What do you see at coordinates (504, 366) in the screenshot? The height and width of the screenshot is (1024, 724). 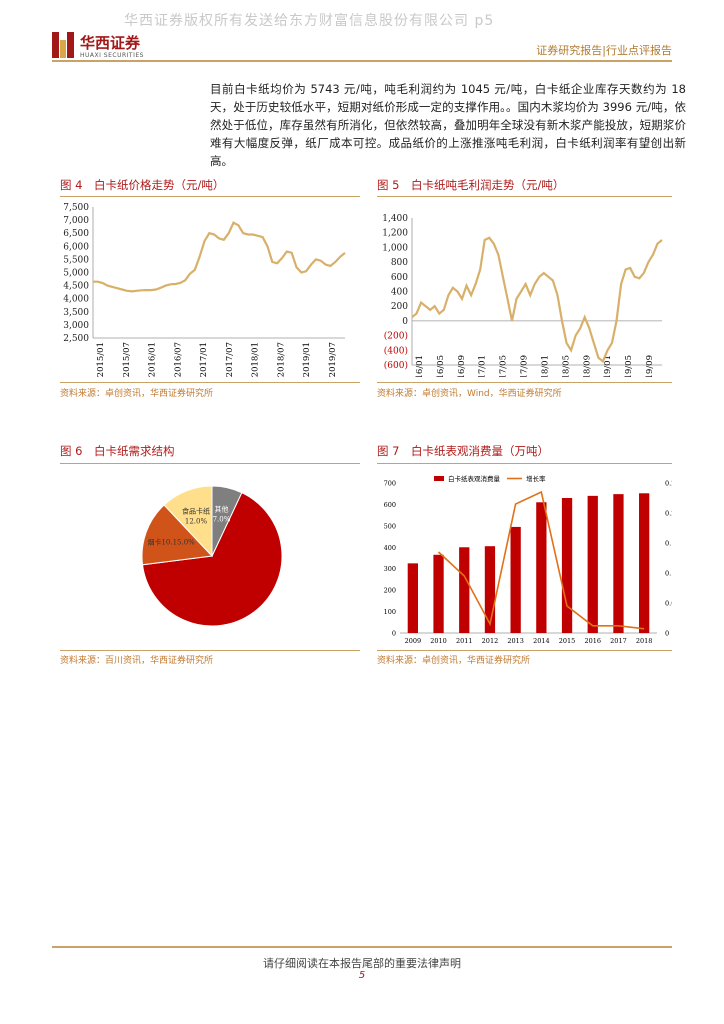 I see `x-tick-label: 2017/05` at bounding box center [504, 366].